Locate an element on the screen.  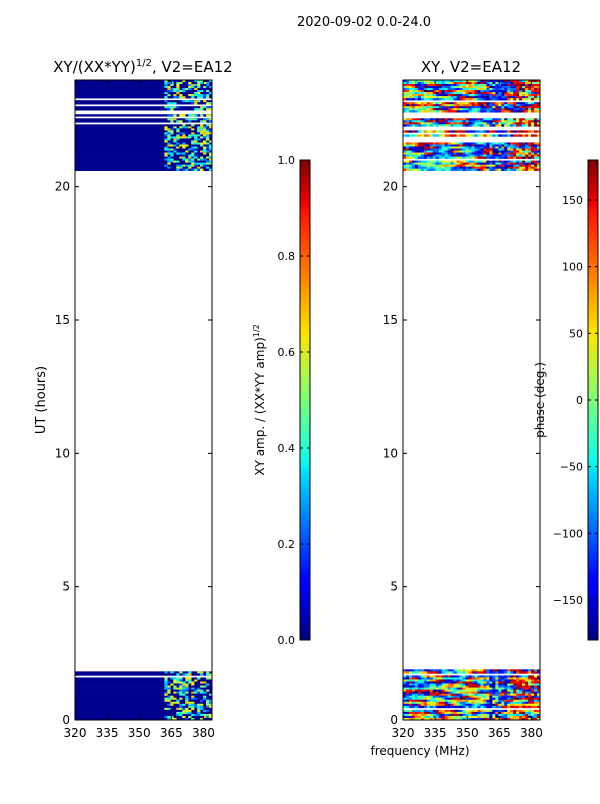
amplitude-row-cell is located at coordinates (143, 690).